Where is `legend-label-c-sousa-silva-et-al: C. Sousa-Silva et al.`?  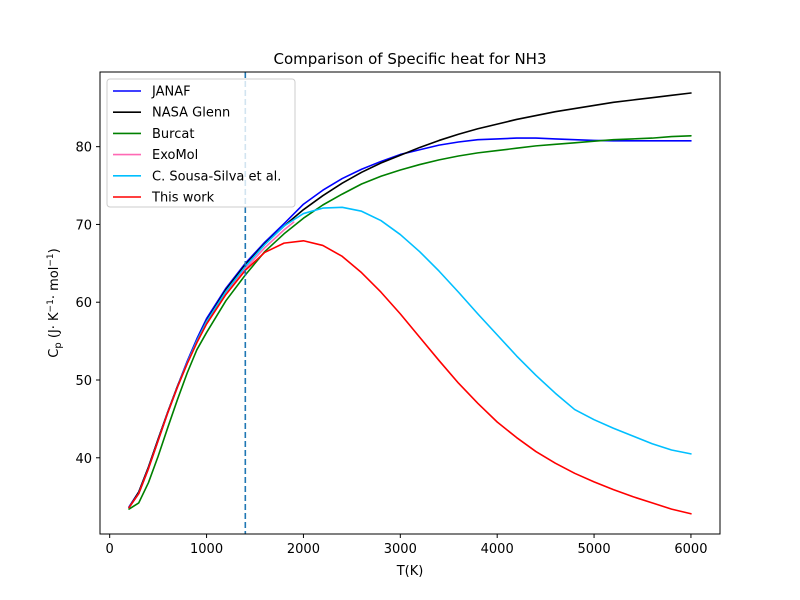
legend-label-c-sousa-silva-et-al: C. Sousa-Silva et al. is located at coordinates (216, 176).